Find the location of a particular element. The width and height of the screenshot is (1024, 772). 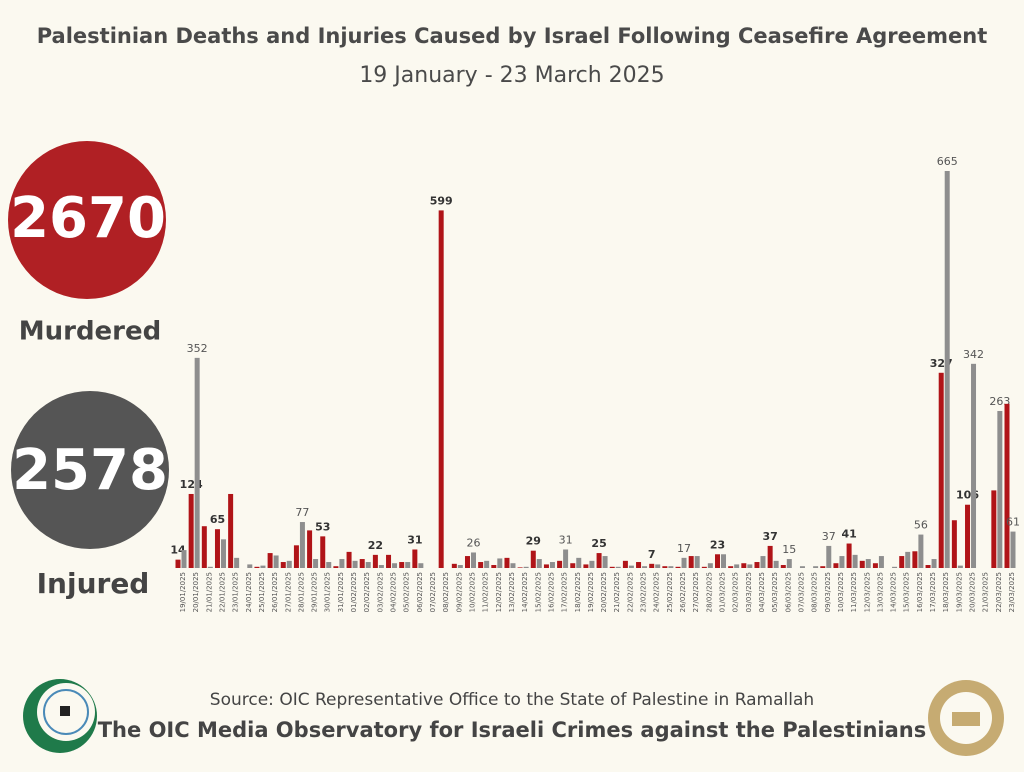

data-label: 22 is located at coordinates (375, 545).